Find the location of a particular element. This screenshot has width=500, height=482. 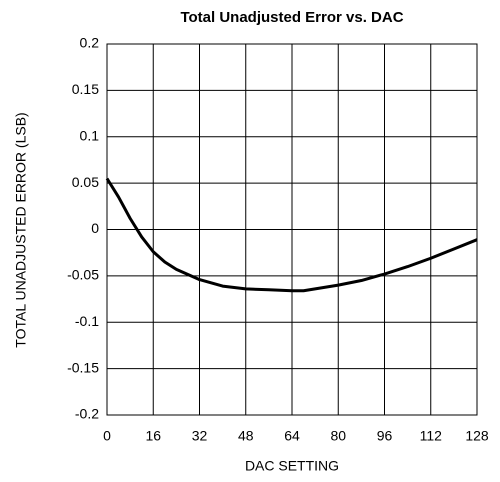

y-tick-label: 0.2 is located at coordinates (90, 43).